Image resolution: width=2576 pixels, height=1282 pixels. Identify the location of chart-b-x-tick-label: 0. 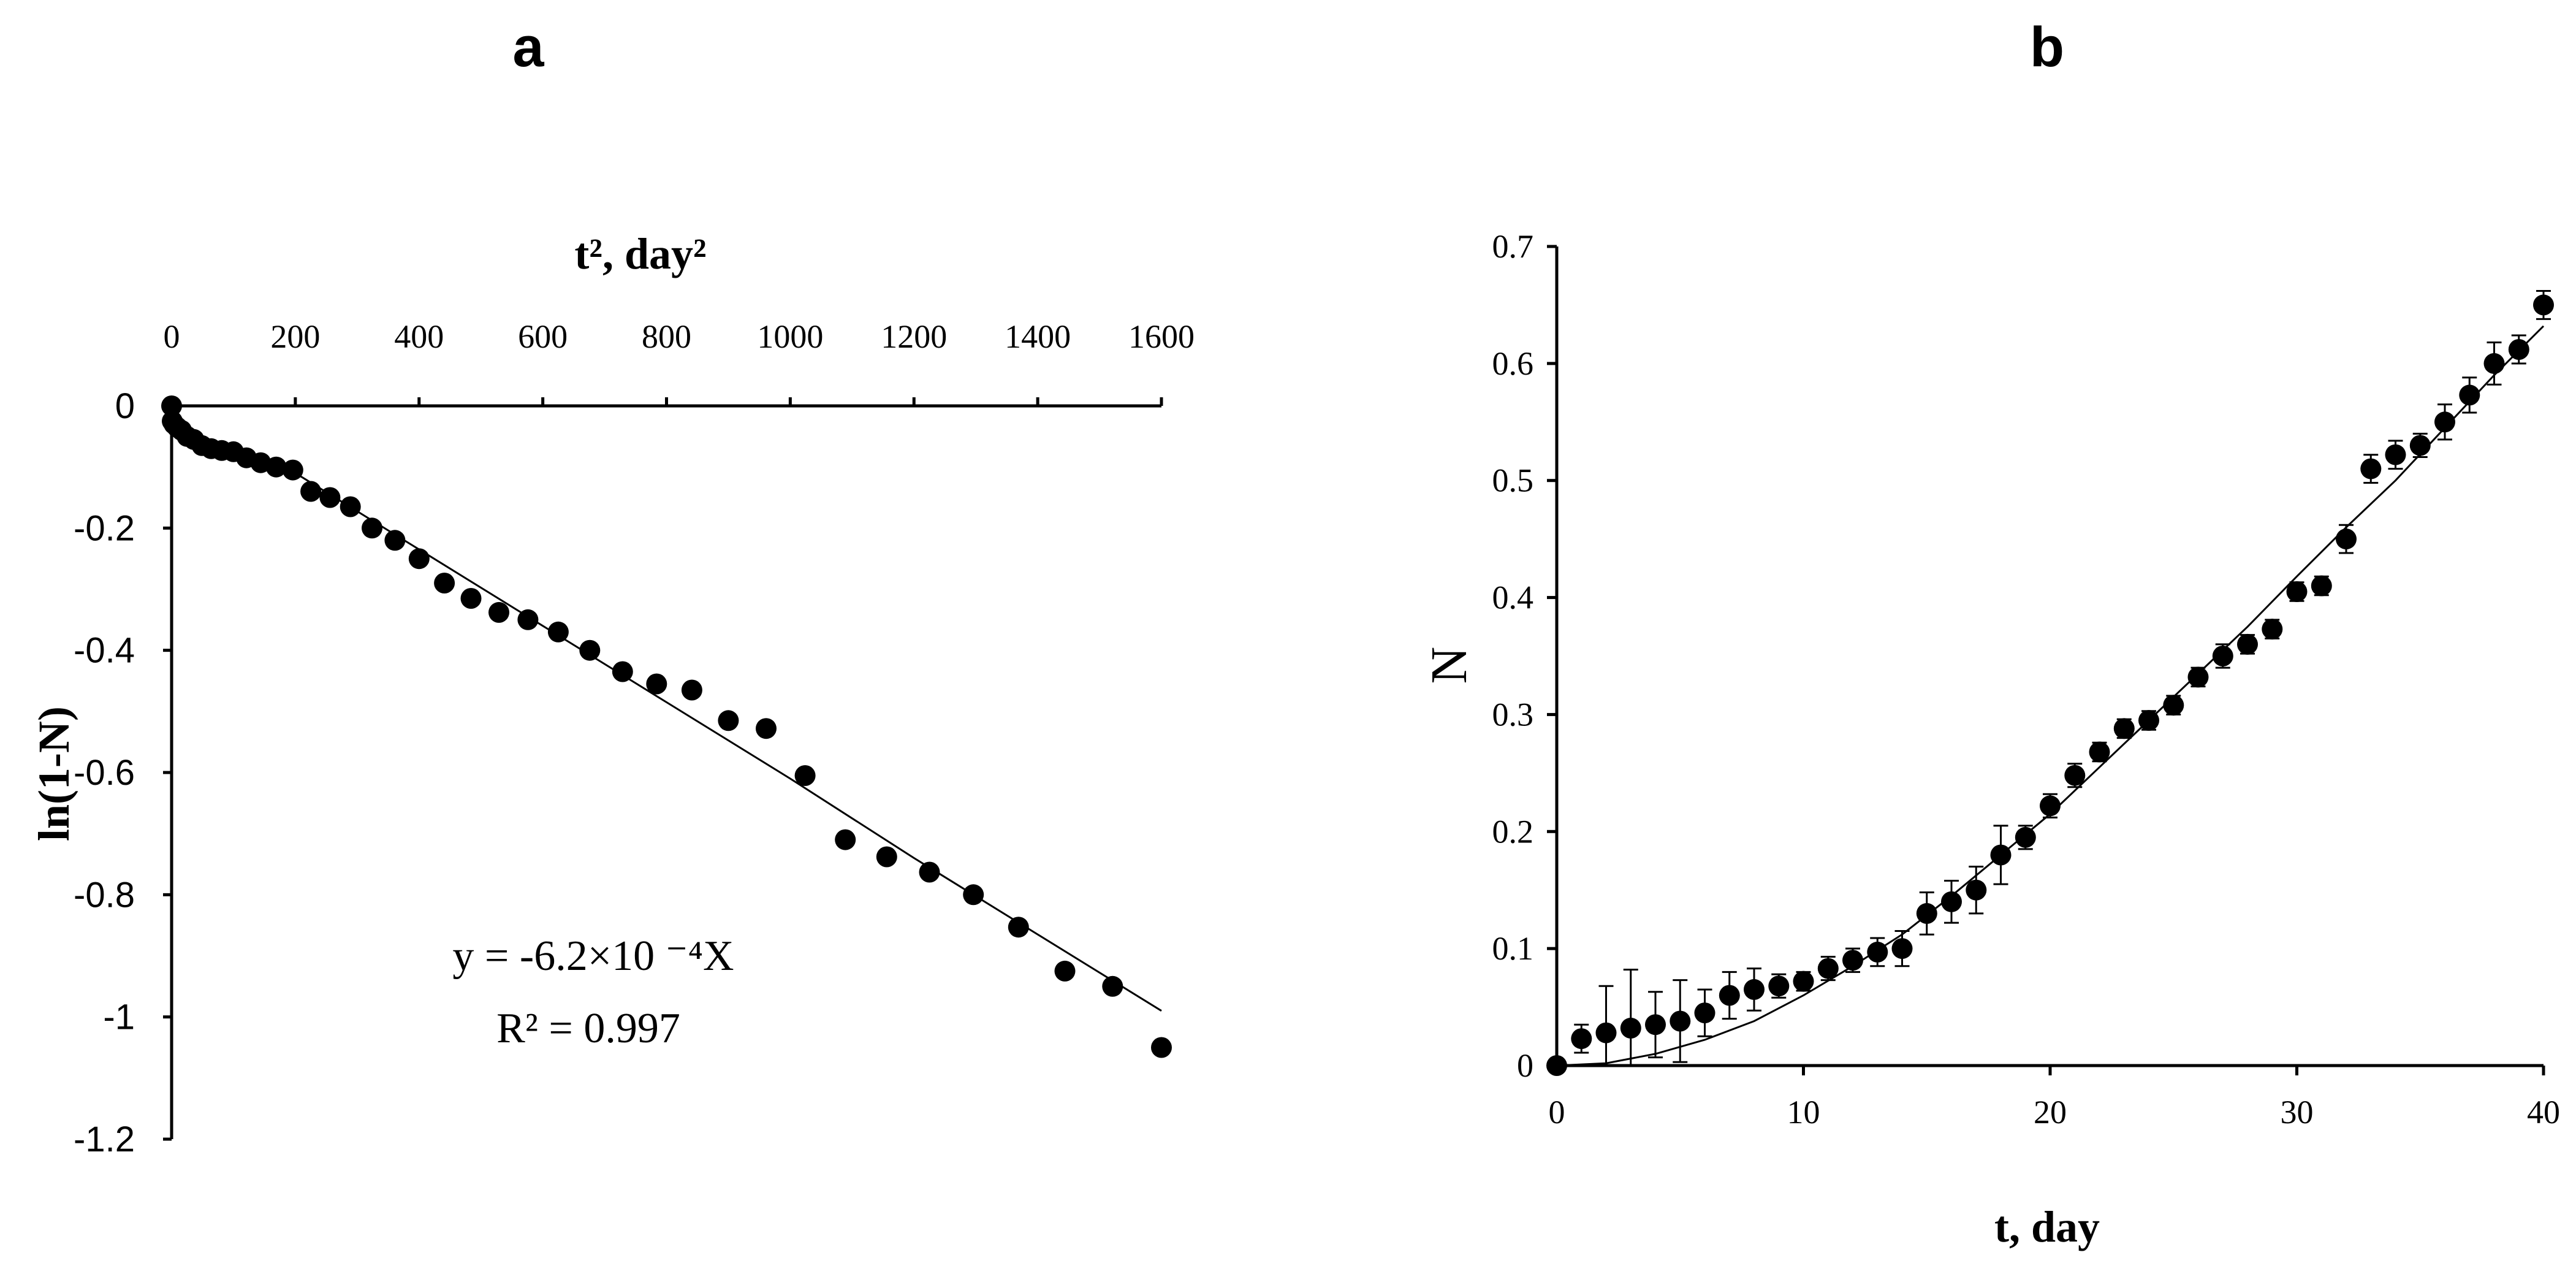
(1557, 1112).